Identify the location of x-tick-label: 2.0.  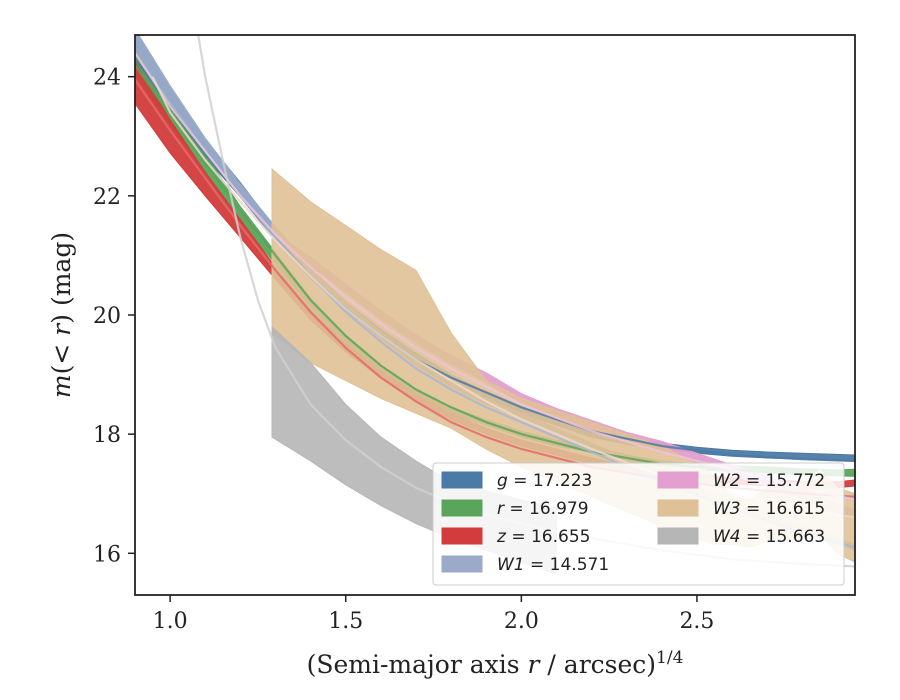
(521, 621).